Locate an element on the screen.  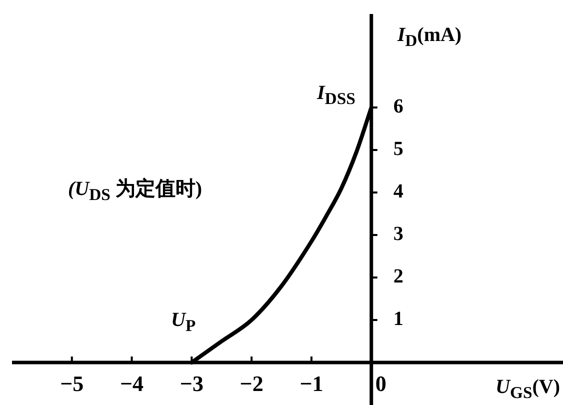
annotation: (U$_{DS}$ 为定值时) is located at coordinates (135, 192).